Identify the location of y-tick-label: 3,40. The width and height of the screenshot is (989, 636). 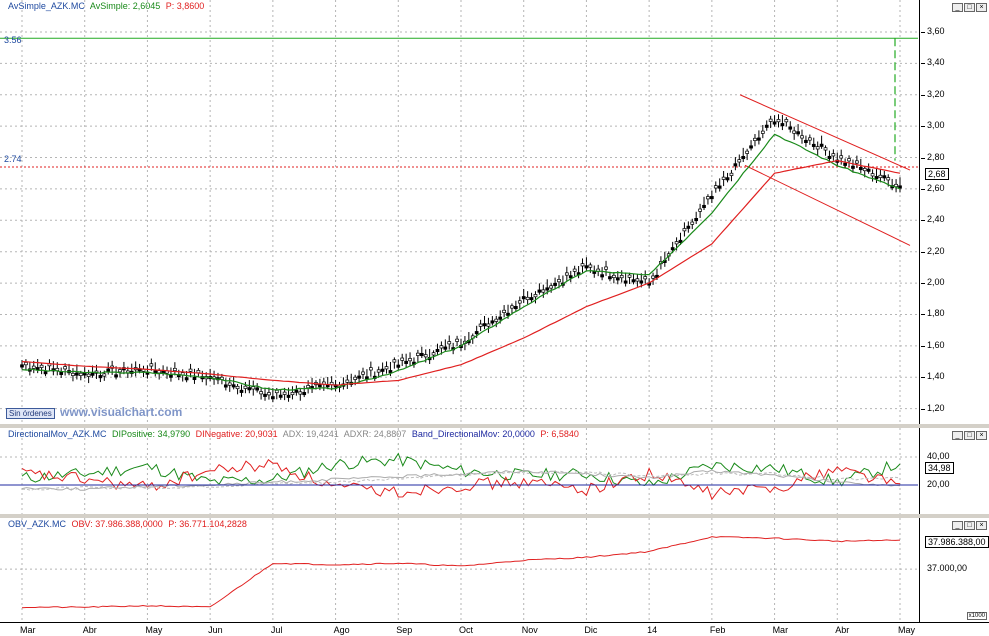
(936, 62).